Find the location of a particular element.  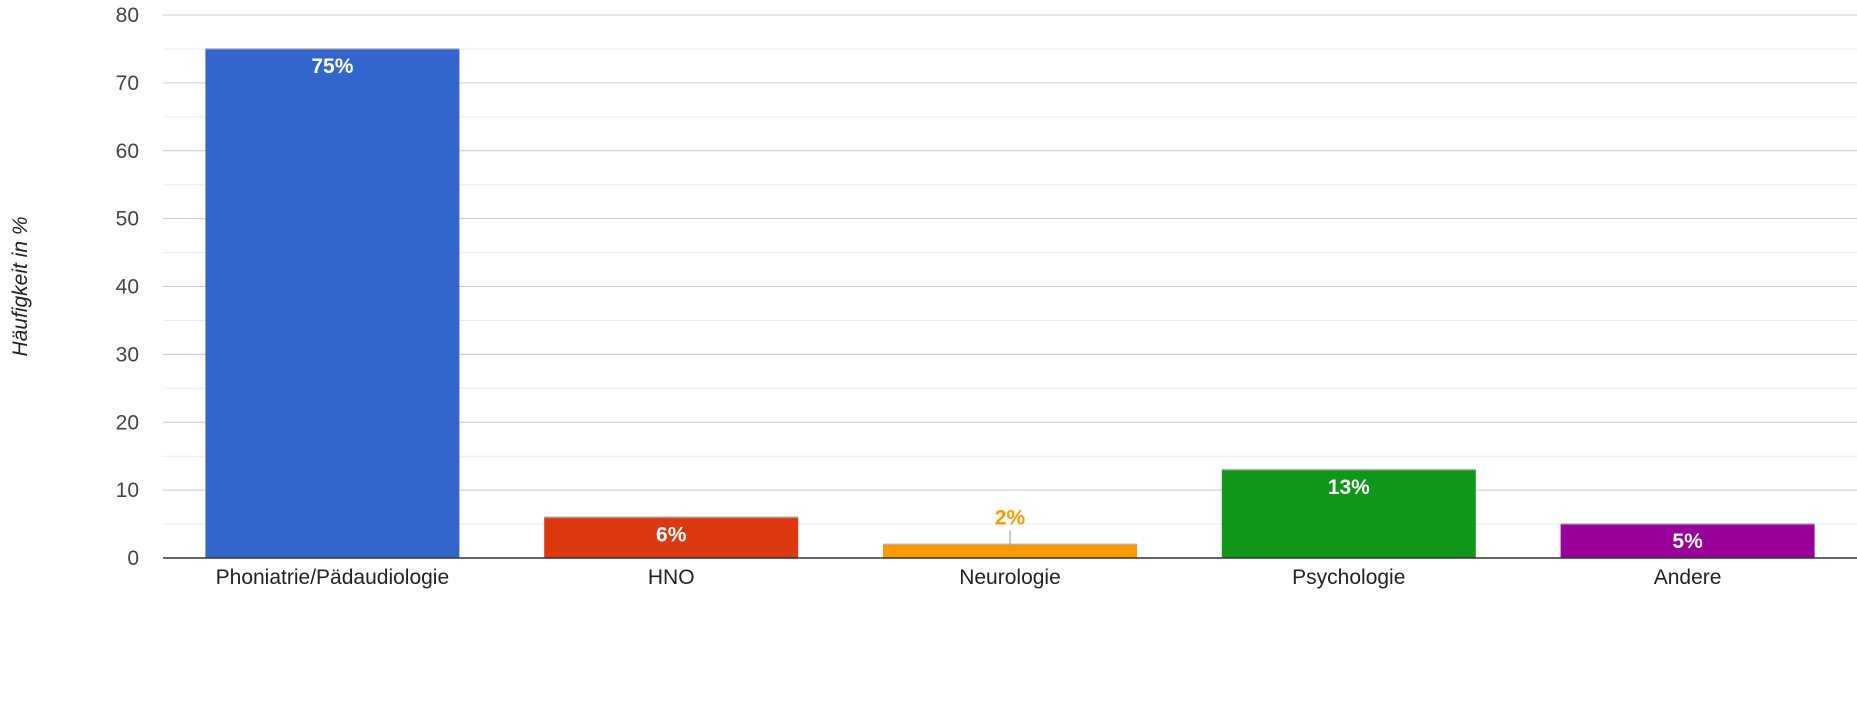

y-tick-label: 10 is located at coordinates (127, 490).